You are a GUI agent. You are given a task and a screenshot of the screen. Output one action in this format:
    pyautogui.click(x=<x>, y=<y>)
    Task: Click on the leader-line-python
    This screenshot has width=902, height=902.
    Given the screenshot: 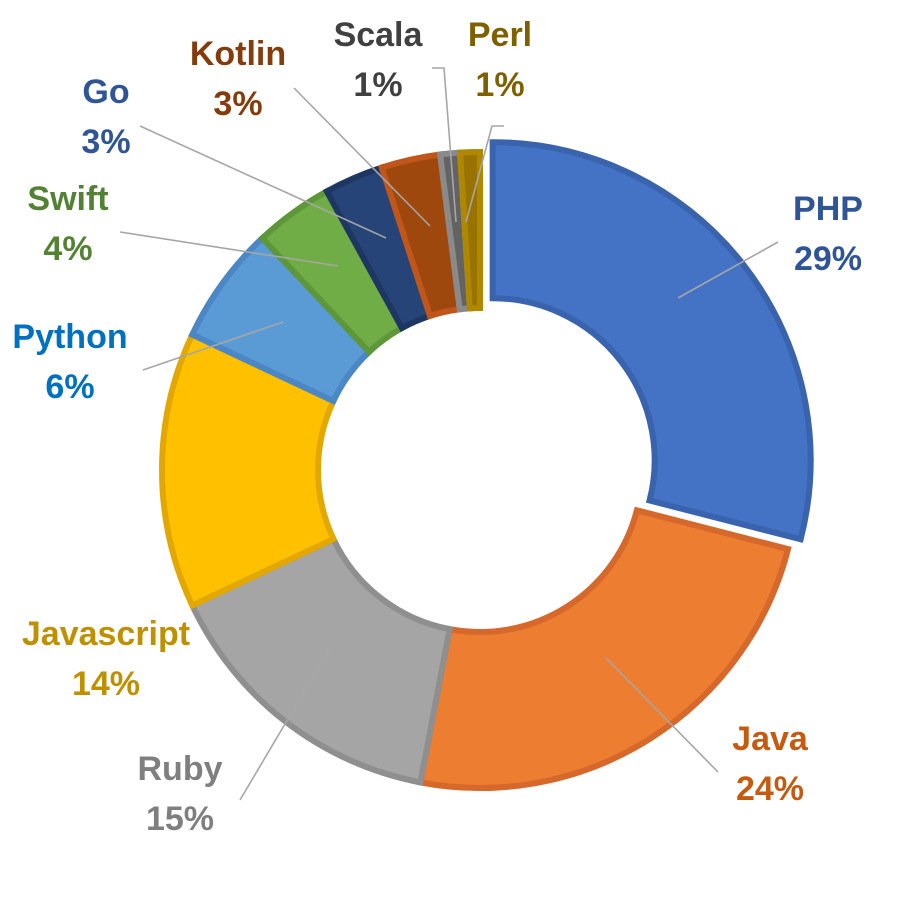 What is the action you would take?
    pyautogui.click(x=213, y=346)
    